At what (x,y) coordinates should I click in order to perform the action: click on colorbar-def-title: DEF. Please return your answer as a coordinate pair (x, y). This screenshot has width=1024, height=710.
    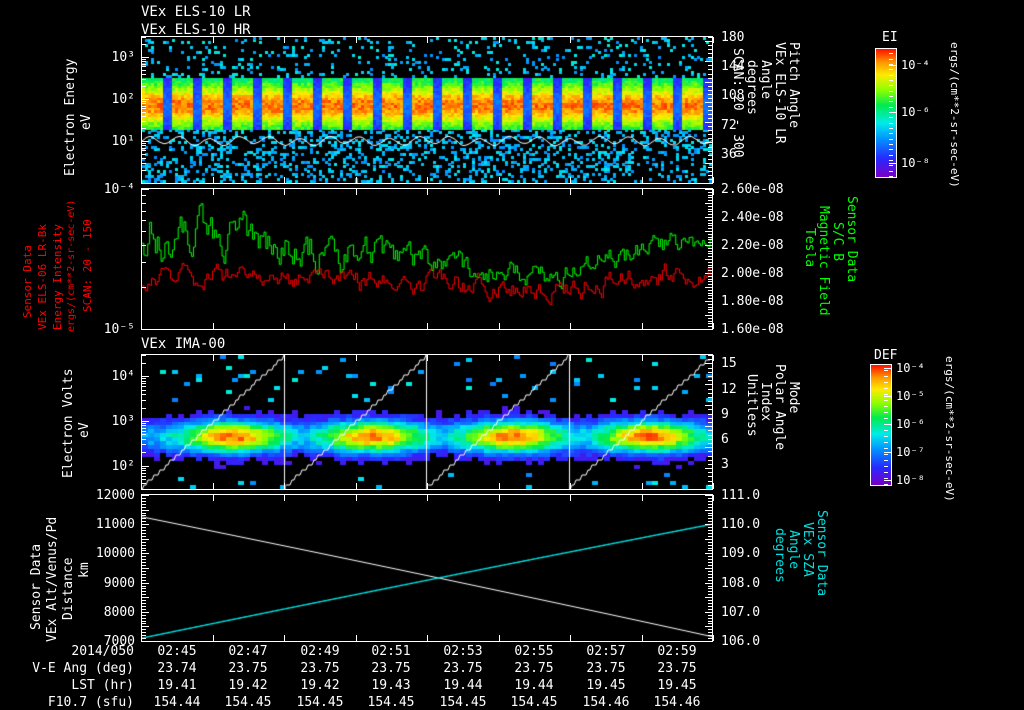
    Looking at the image, I should click on (886, 355).